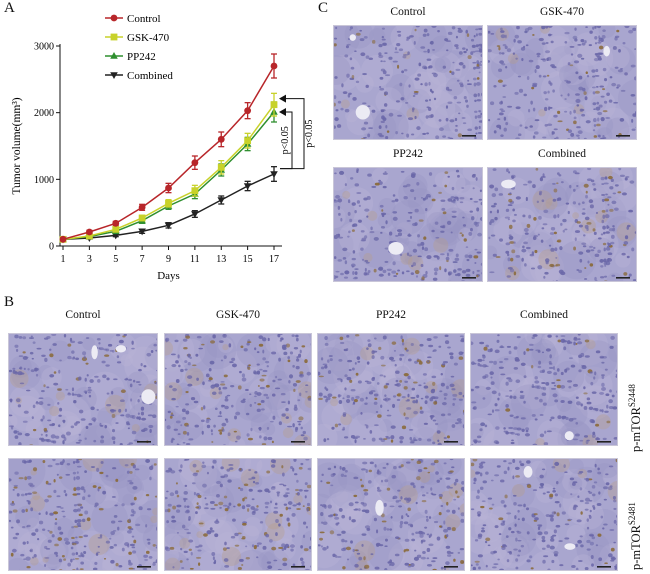 The height and width of the screenshot is (574, 650). I want to click on x-tick-label: 3, so click(89, 259).